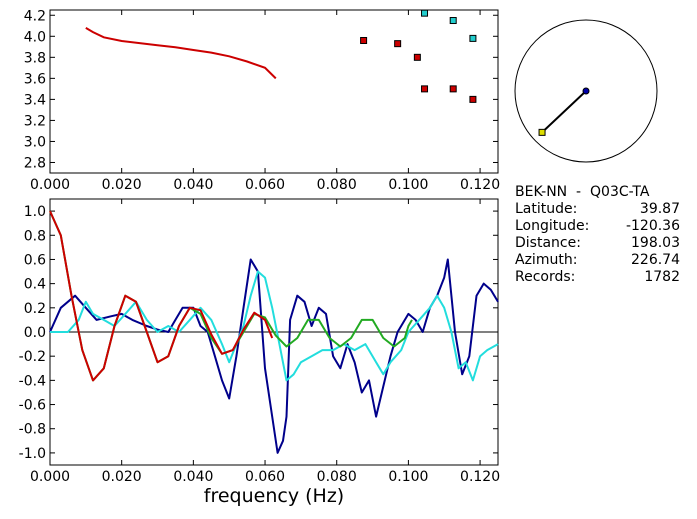 The image size is (697, 519). I want to click on info-label: Latitude:, so click(546, 209).